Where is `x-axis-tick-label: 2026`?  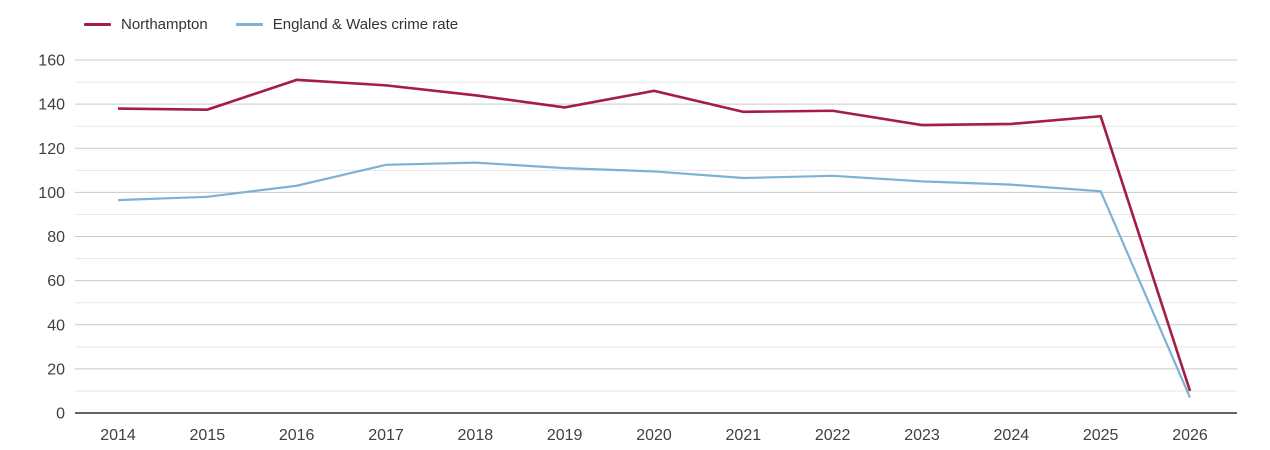 x-axis-tick-label: 2026 is located at coordinates (1190, 435).